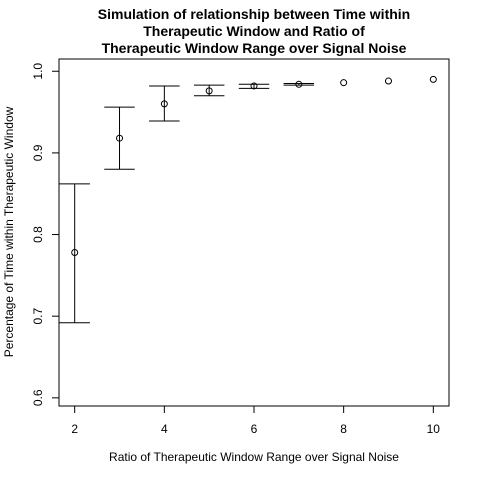 The height and width of the screenshot is (480, 480). I want to click on y-tick-label: 0.7, so click(38, 316).